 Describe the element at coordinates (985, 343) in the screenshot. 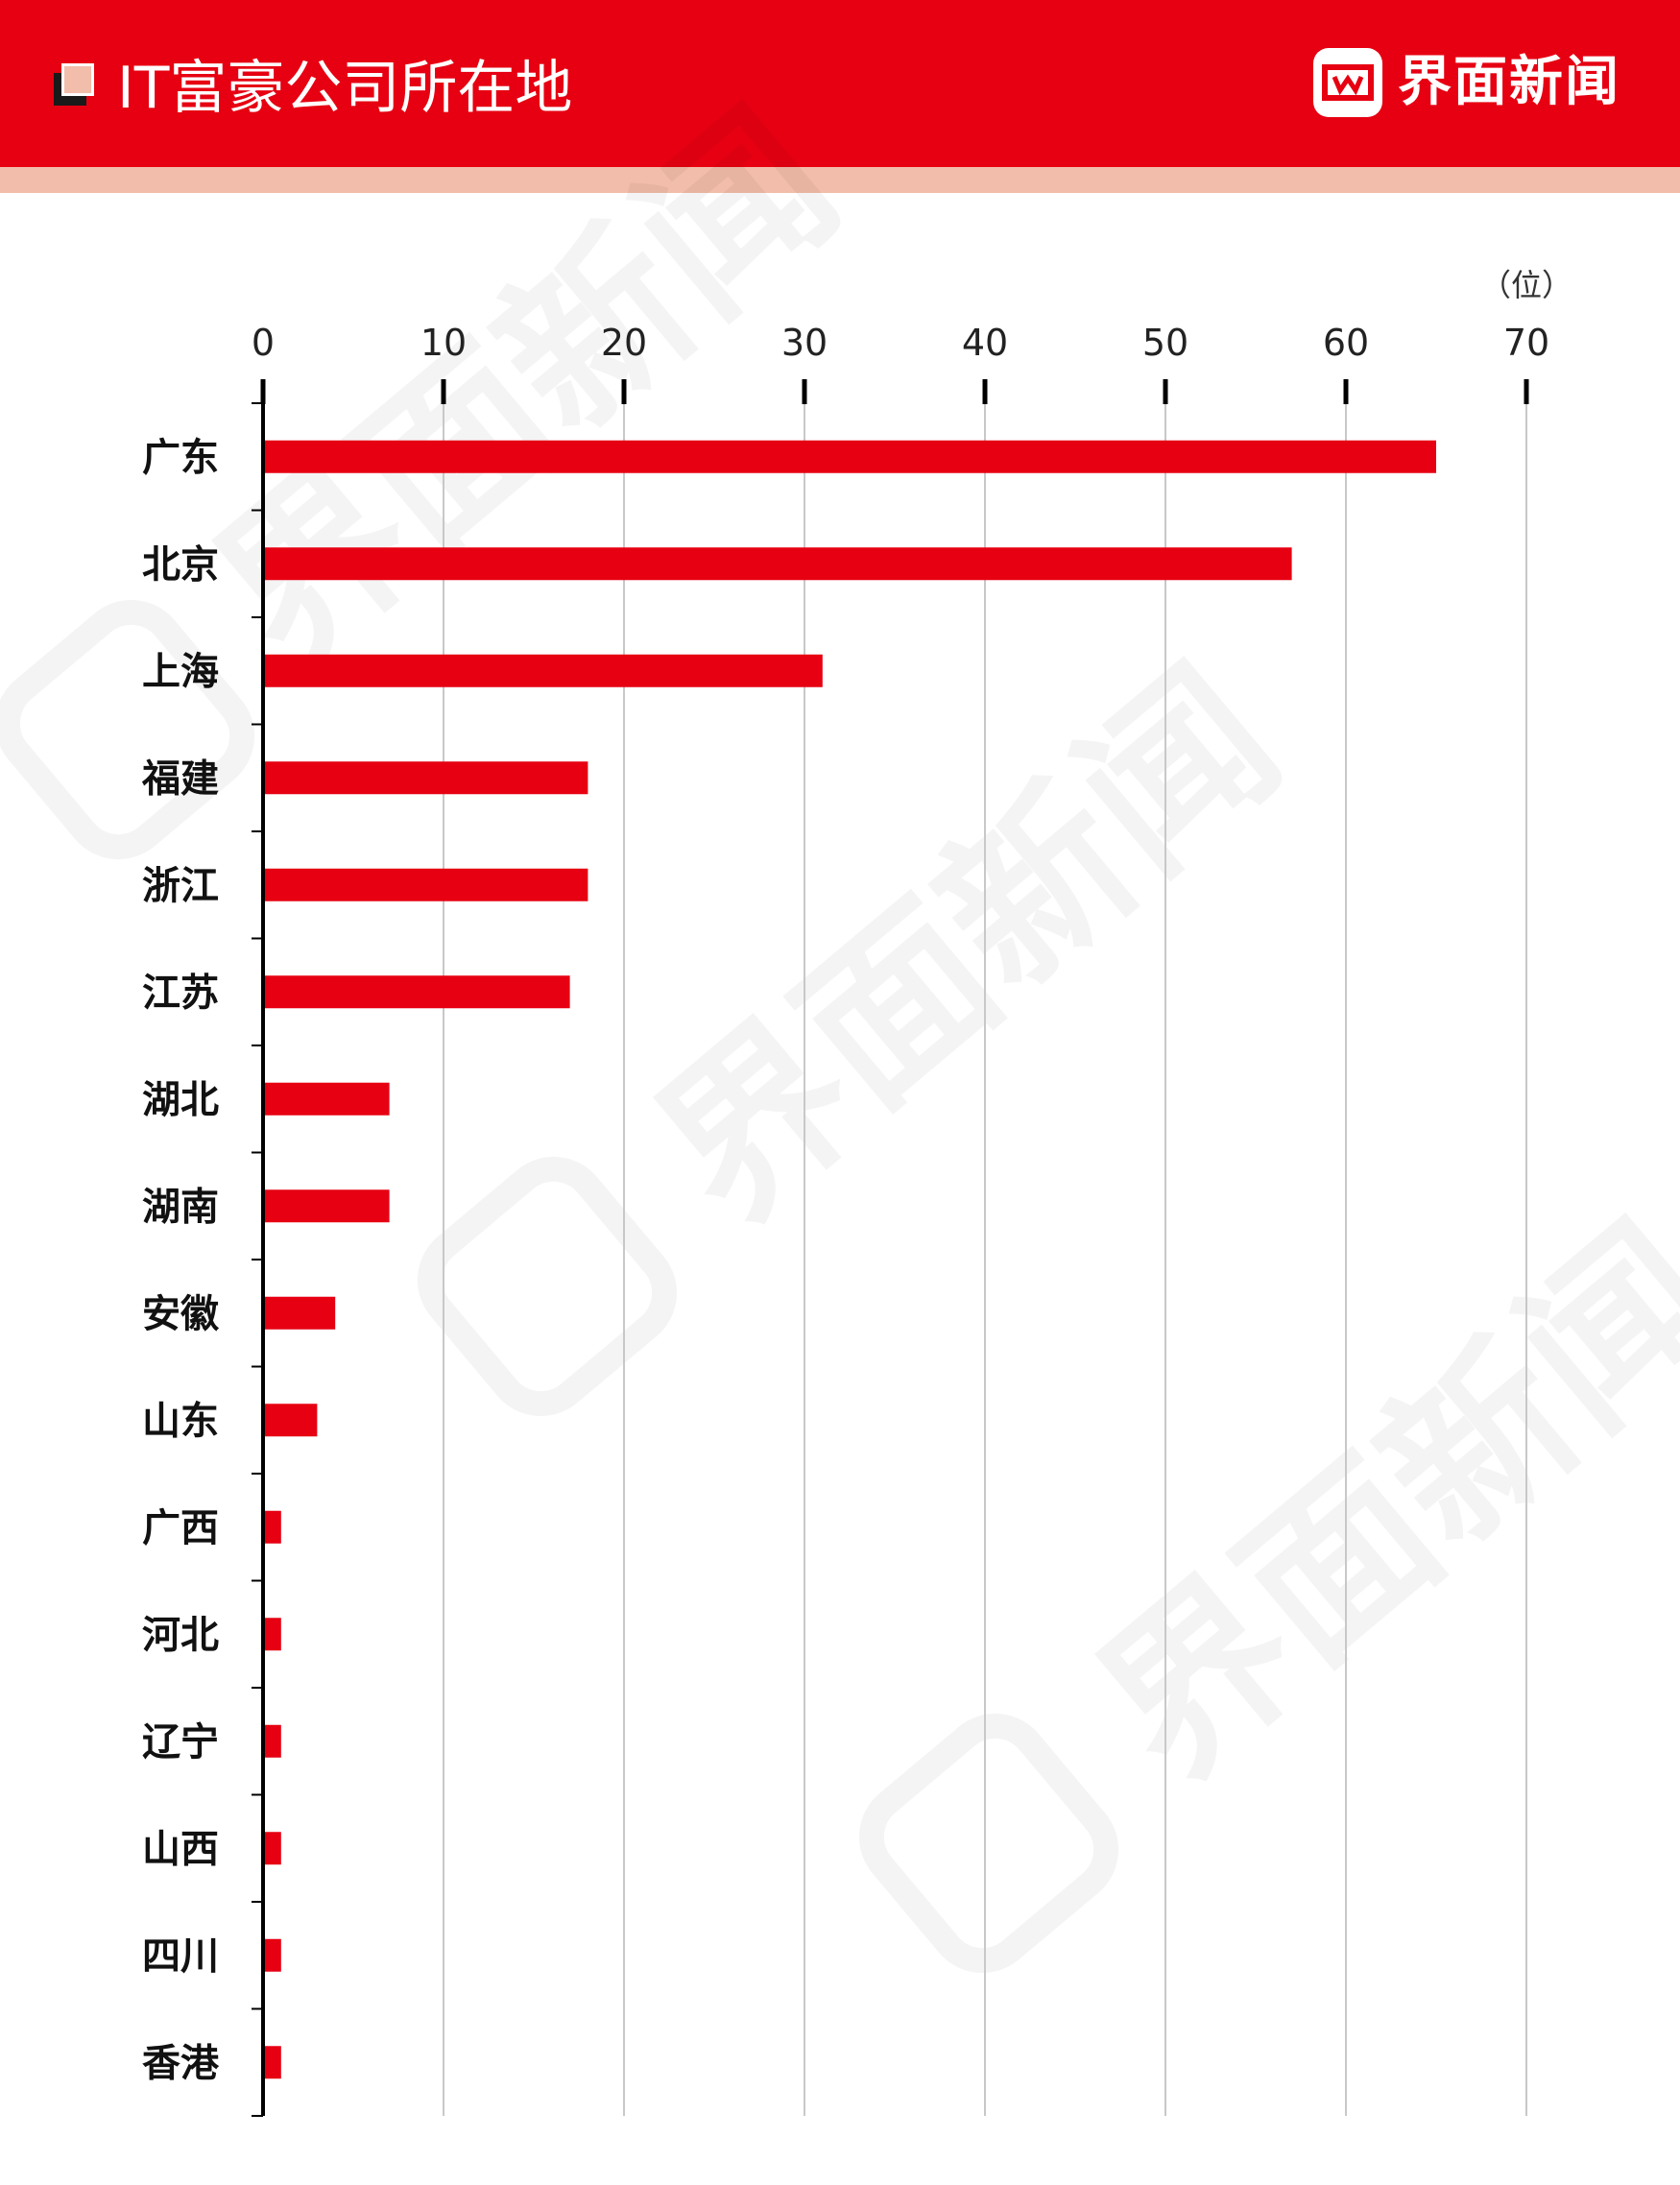

I see `x-tick-label: 40` at that location.